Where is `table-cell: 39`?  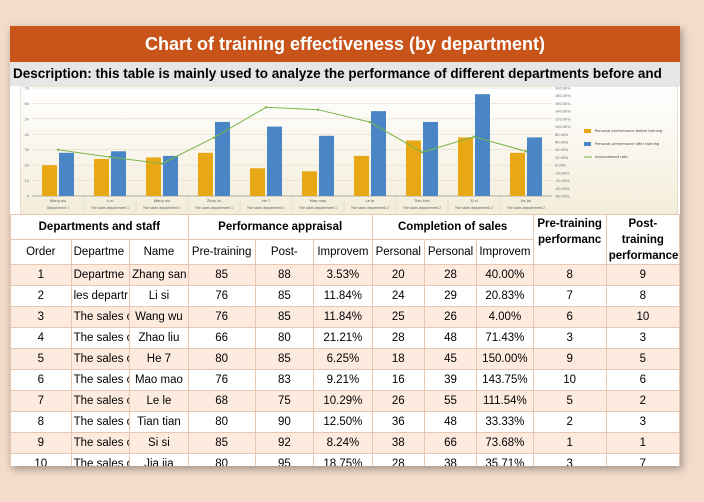 table-cell: 39 is located at coordinates (450, 380).